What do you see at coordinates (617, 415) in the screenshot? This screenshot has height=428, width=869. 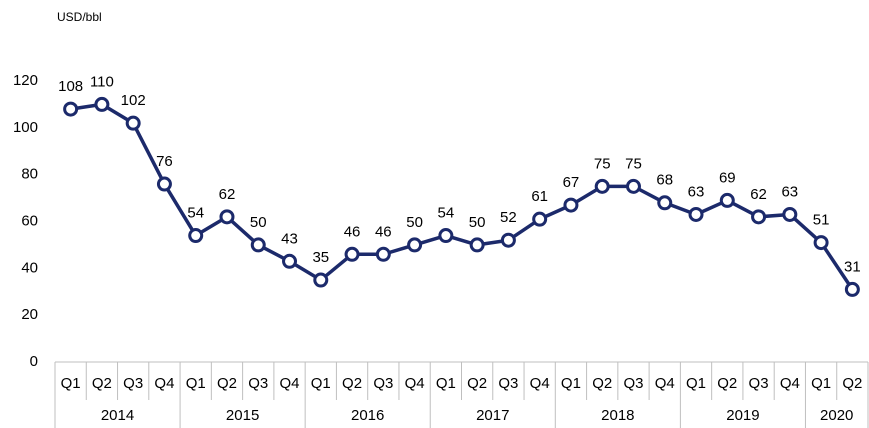 I see `year-label: 2018` at bounding box center [617, 415].